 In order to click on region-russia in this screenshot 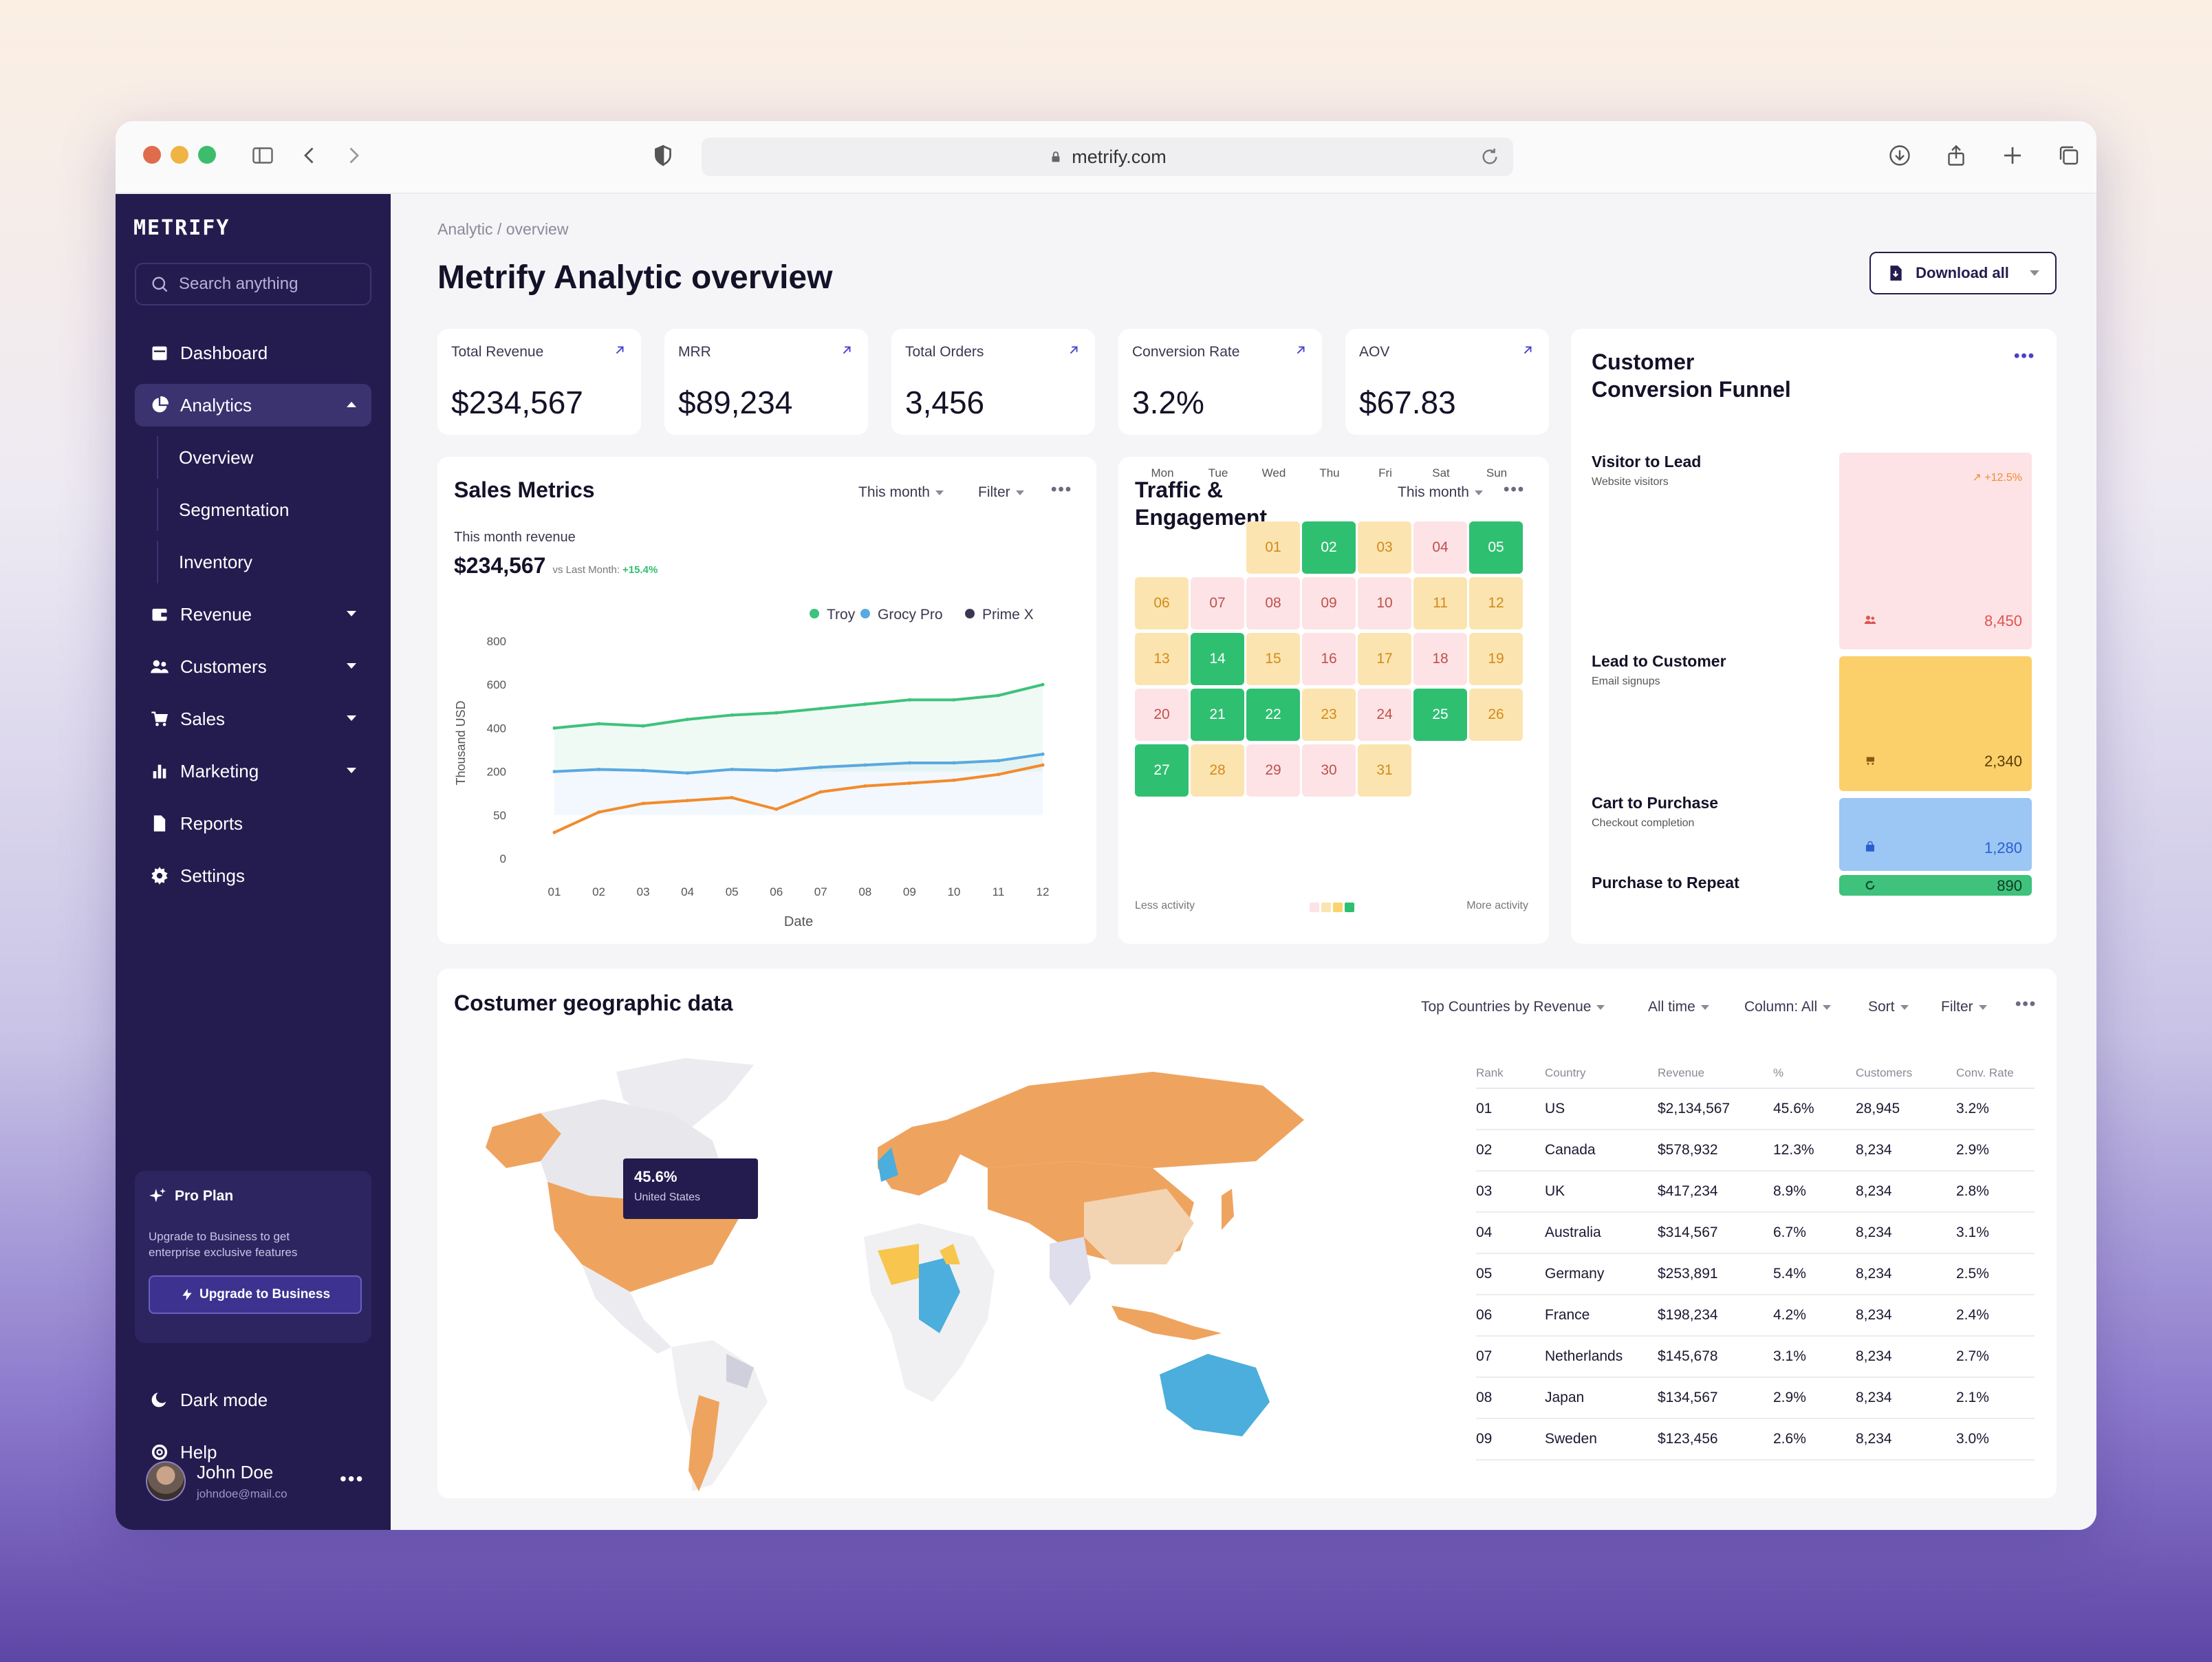, I will do `click(1125, 1120)`.